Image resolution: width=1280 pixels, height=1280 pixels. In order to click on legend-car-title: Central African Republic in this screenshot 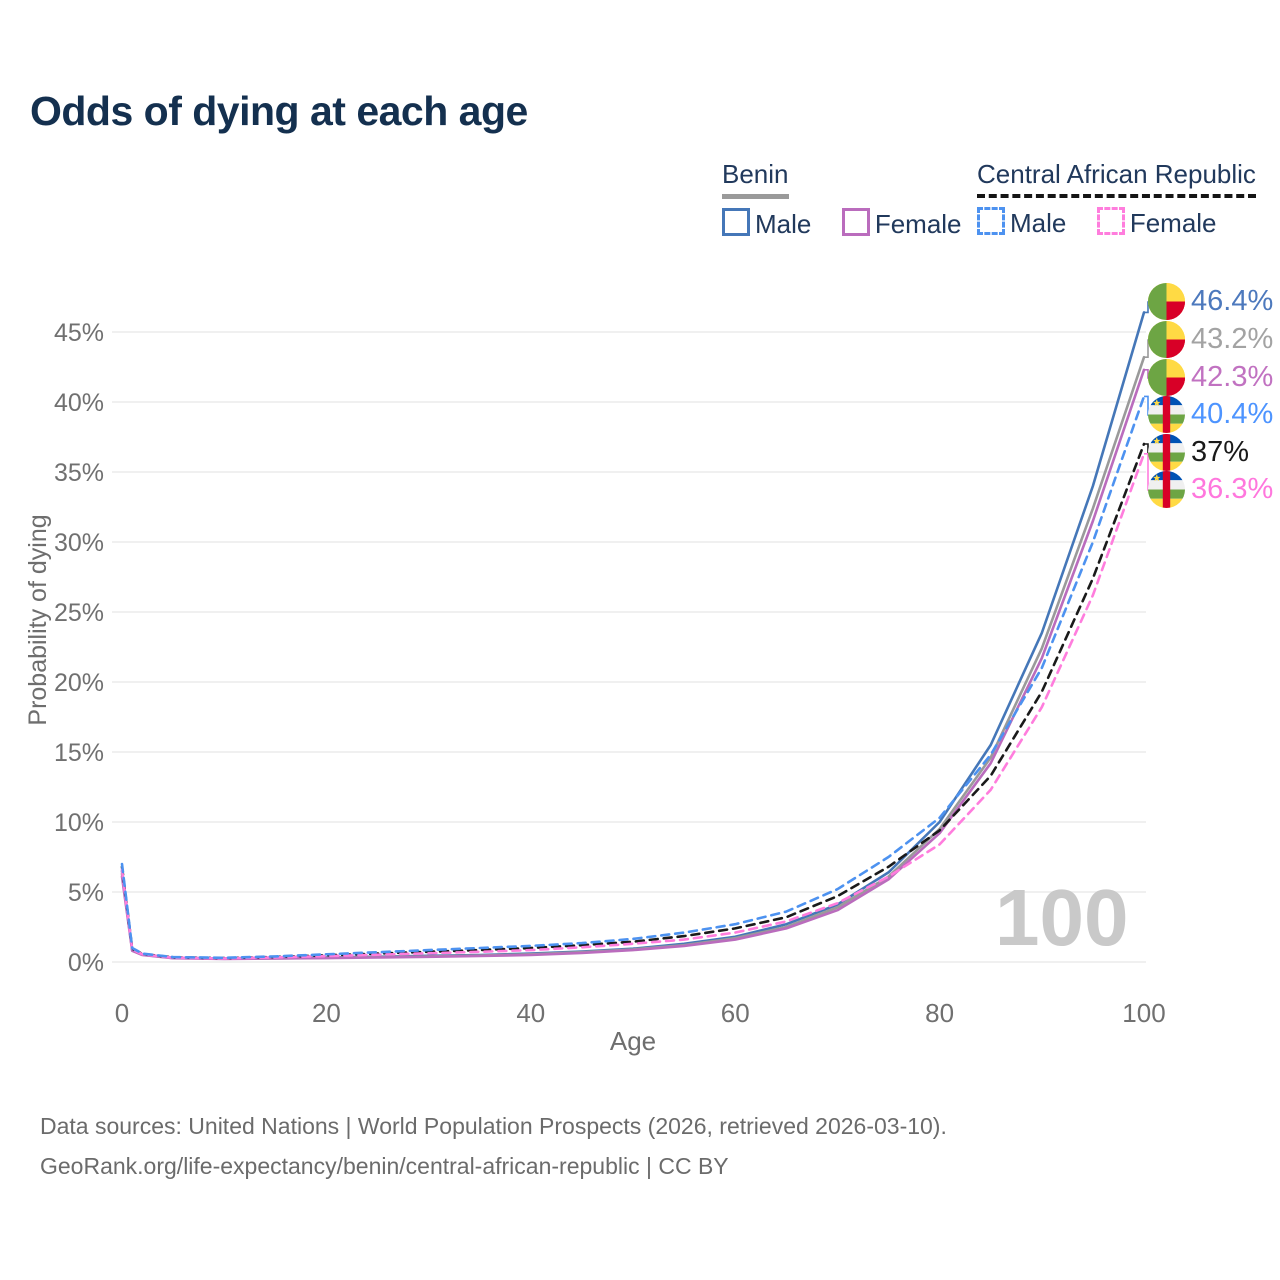, I will do `click(1116, 179)`.